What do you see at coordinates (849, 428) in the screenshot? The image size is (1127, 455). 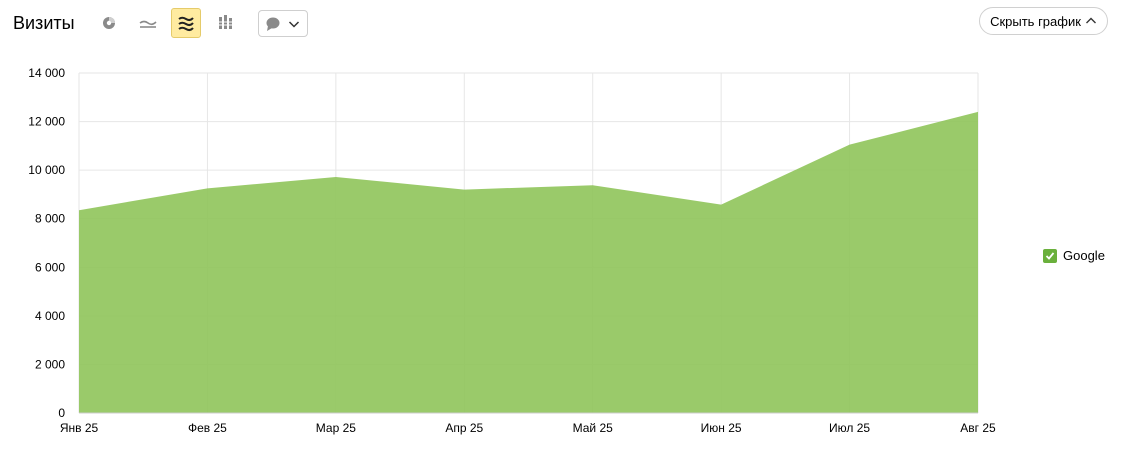 I see `x-tick-label: Июл 25` at bounding box center [849, 428].